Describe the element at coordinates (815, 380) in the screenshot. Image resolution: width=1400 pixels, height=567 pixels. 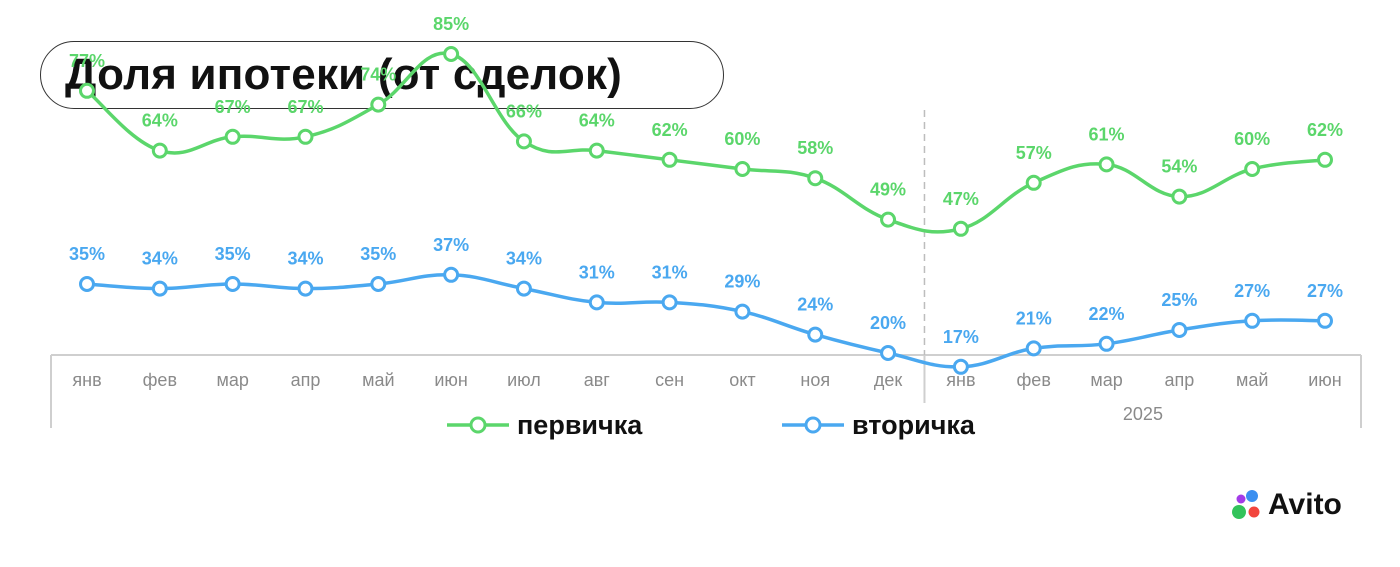
I see `x-tick-label: ноя` at that location.